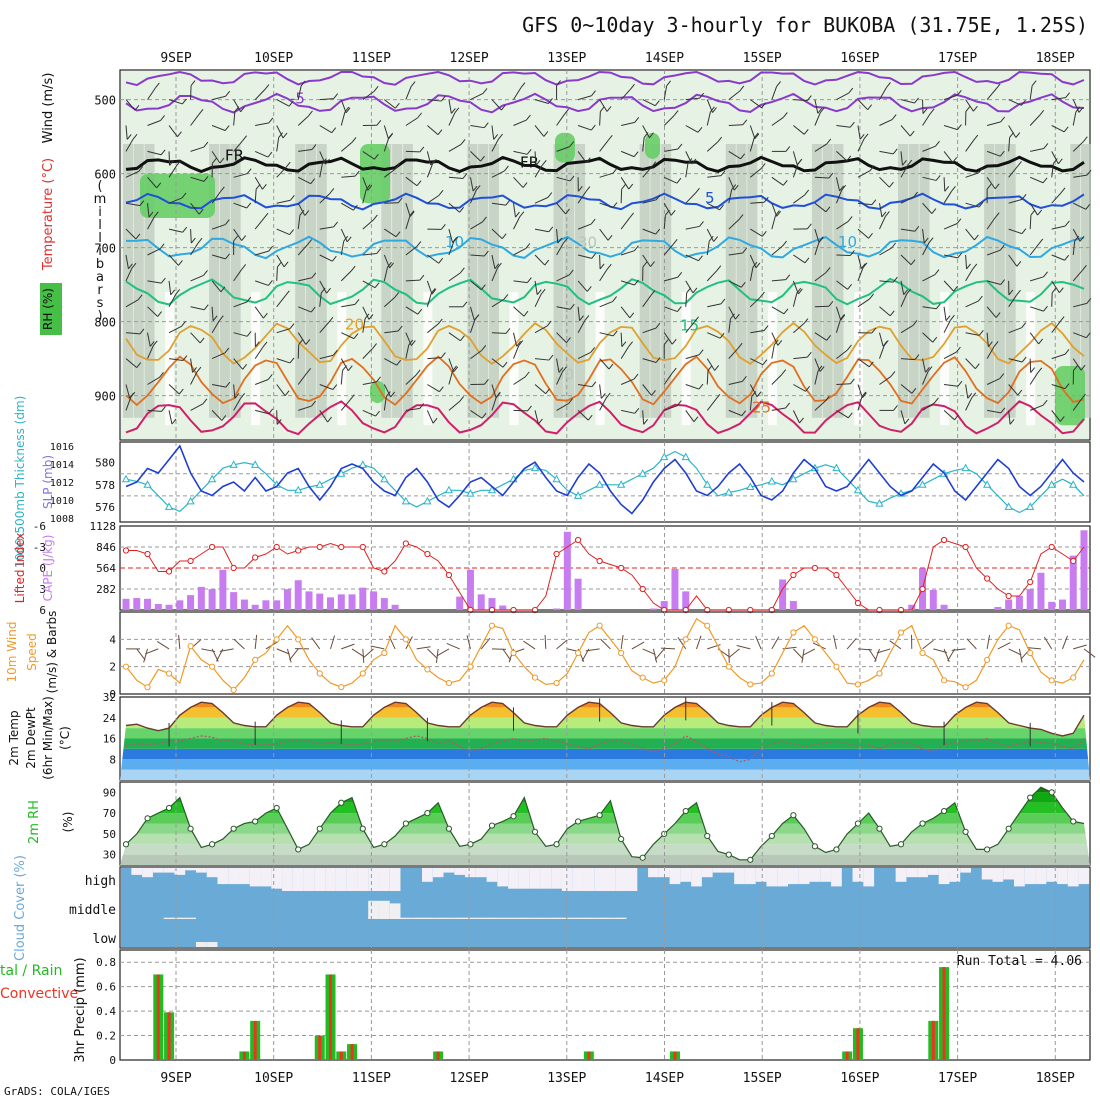 This screenshot has width=1100, height=1100. Describe the element at coordinates (109, 813) in the screenshot. I see `rh-tick-label: 70` at that location.